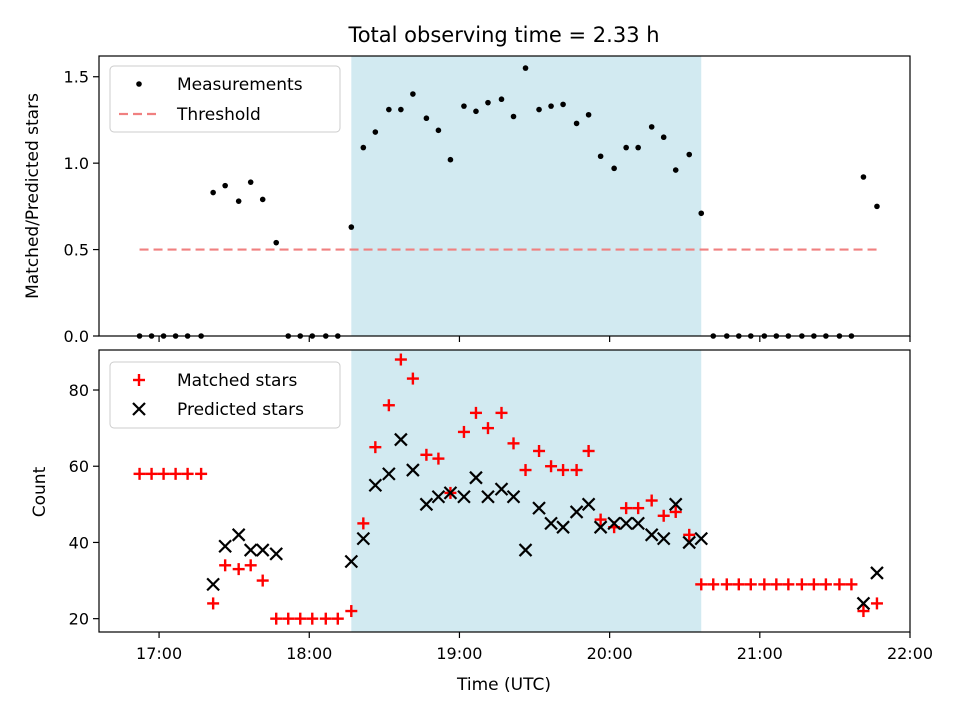 The height and width of the screenshot is (724, 960). What do you see at coordinates (79, 619) in the screenshot?
I see `count-ytick-label: 20` at bounding box center [79, 619].